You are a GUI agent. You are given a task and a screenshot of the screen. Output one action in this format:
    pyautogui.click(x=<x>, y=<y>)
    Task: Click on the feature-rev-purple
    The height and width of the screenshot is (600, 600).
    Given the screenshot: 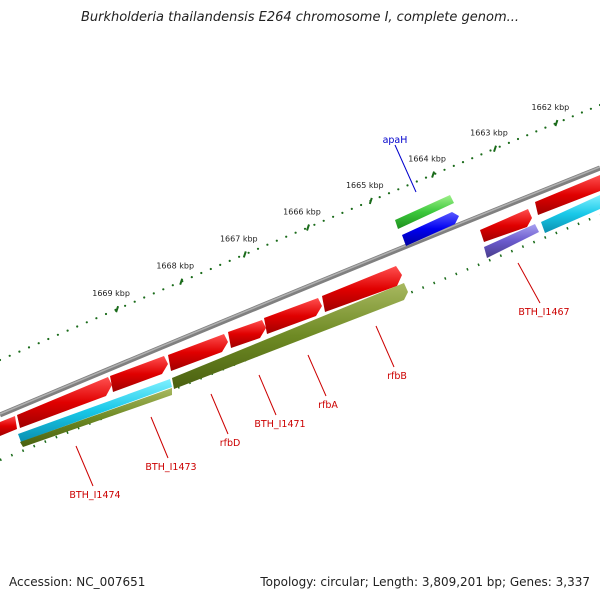 What is the action you would take?
    pyautogui.click(x=511, y=241)
    